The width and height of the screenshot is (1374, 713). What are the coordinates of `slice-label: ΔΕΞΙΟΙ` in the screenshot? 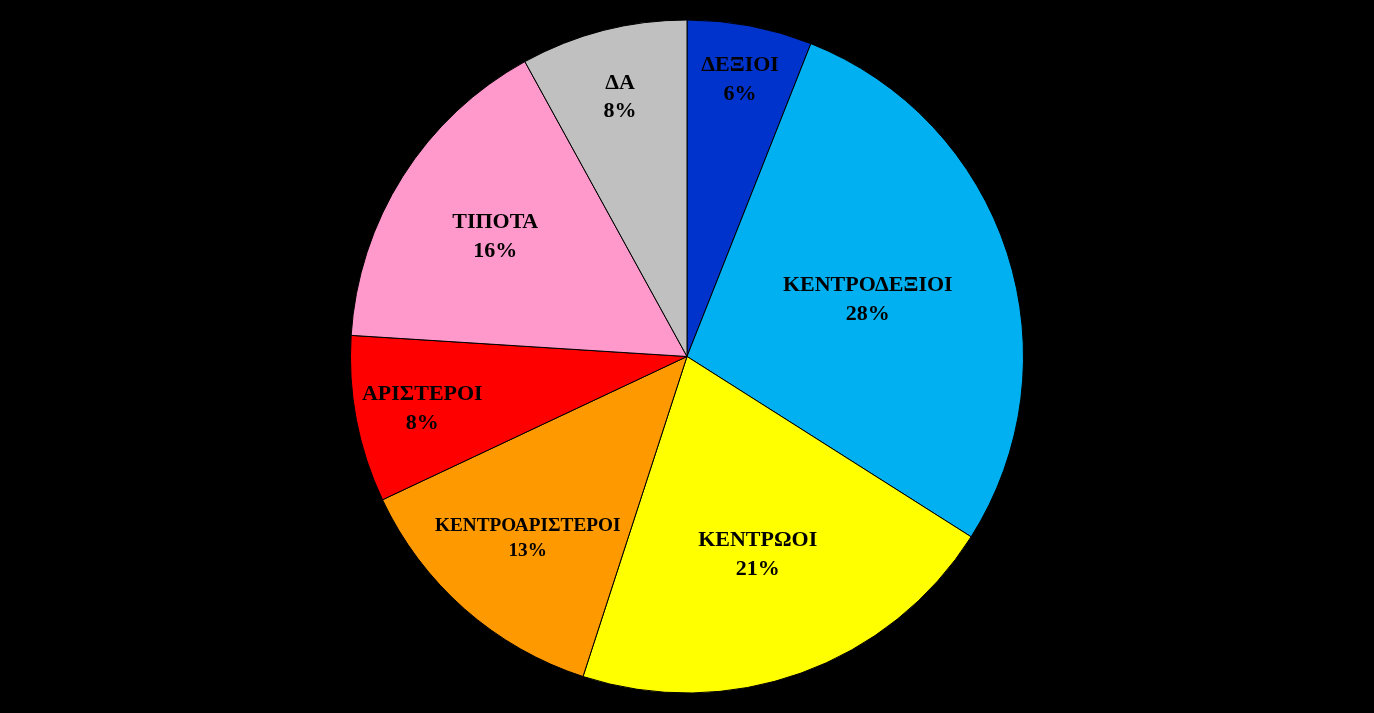 It's located at (740, 64).